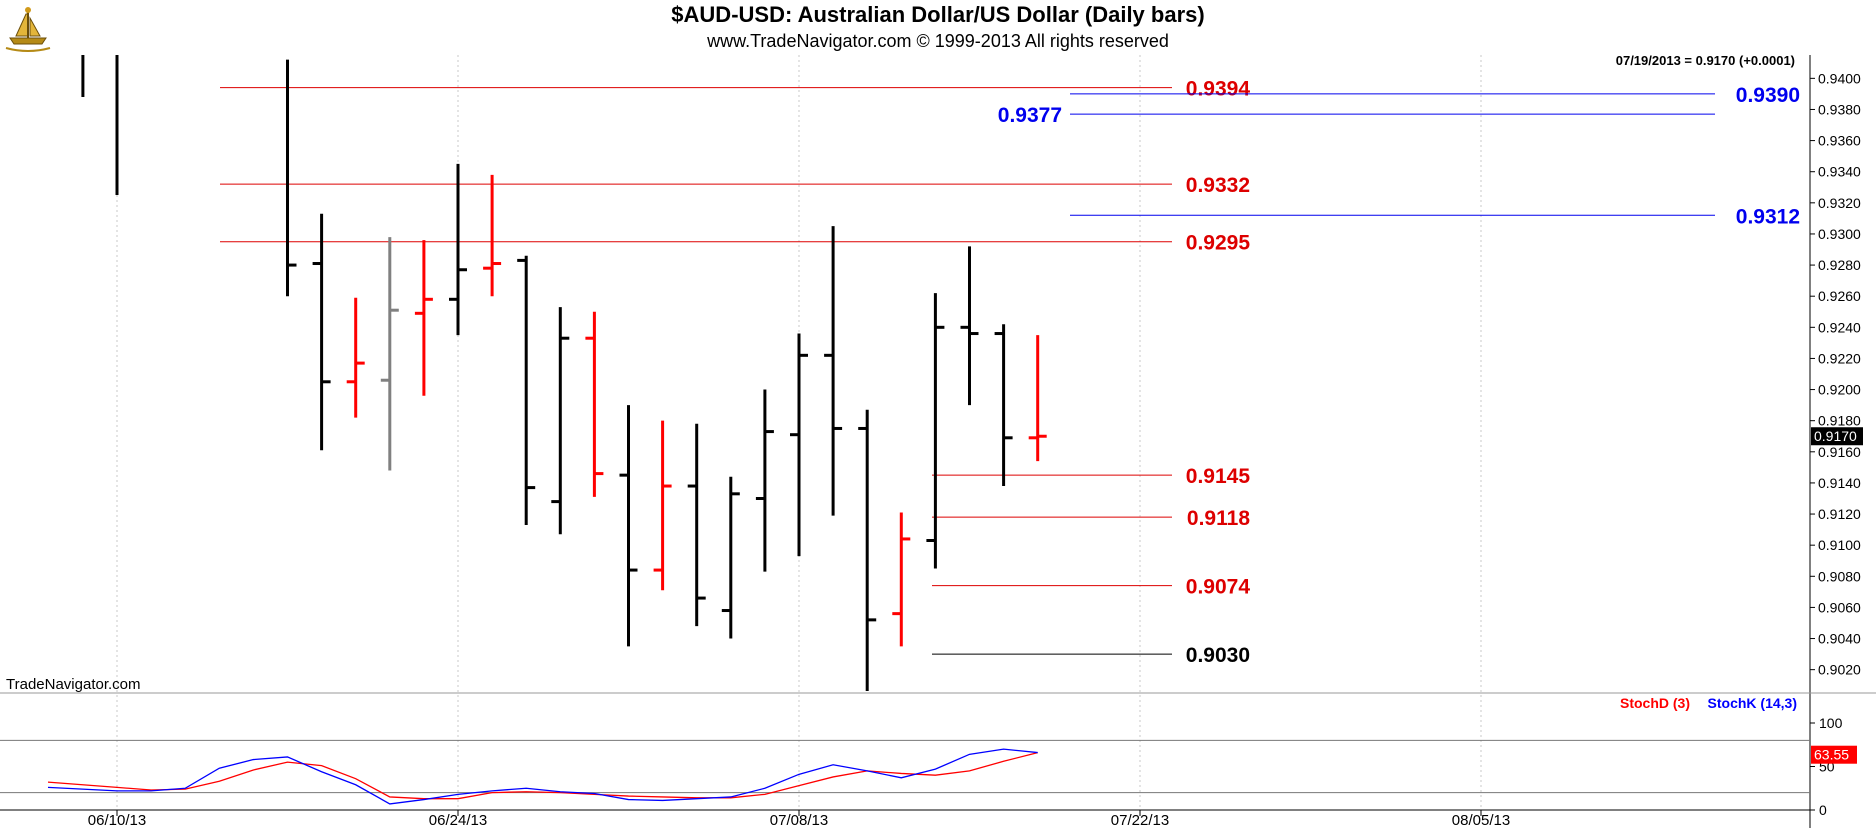 Image resolution: width=1876 pixels, height=828 pixels. I want to click on level-label: 0.9312, so click(1768, 216).